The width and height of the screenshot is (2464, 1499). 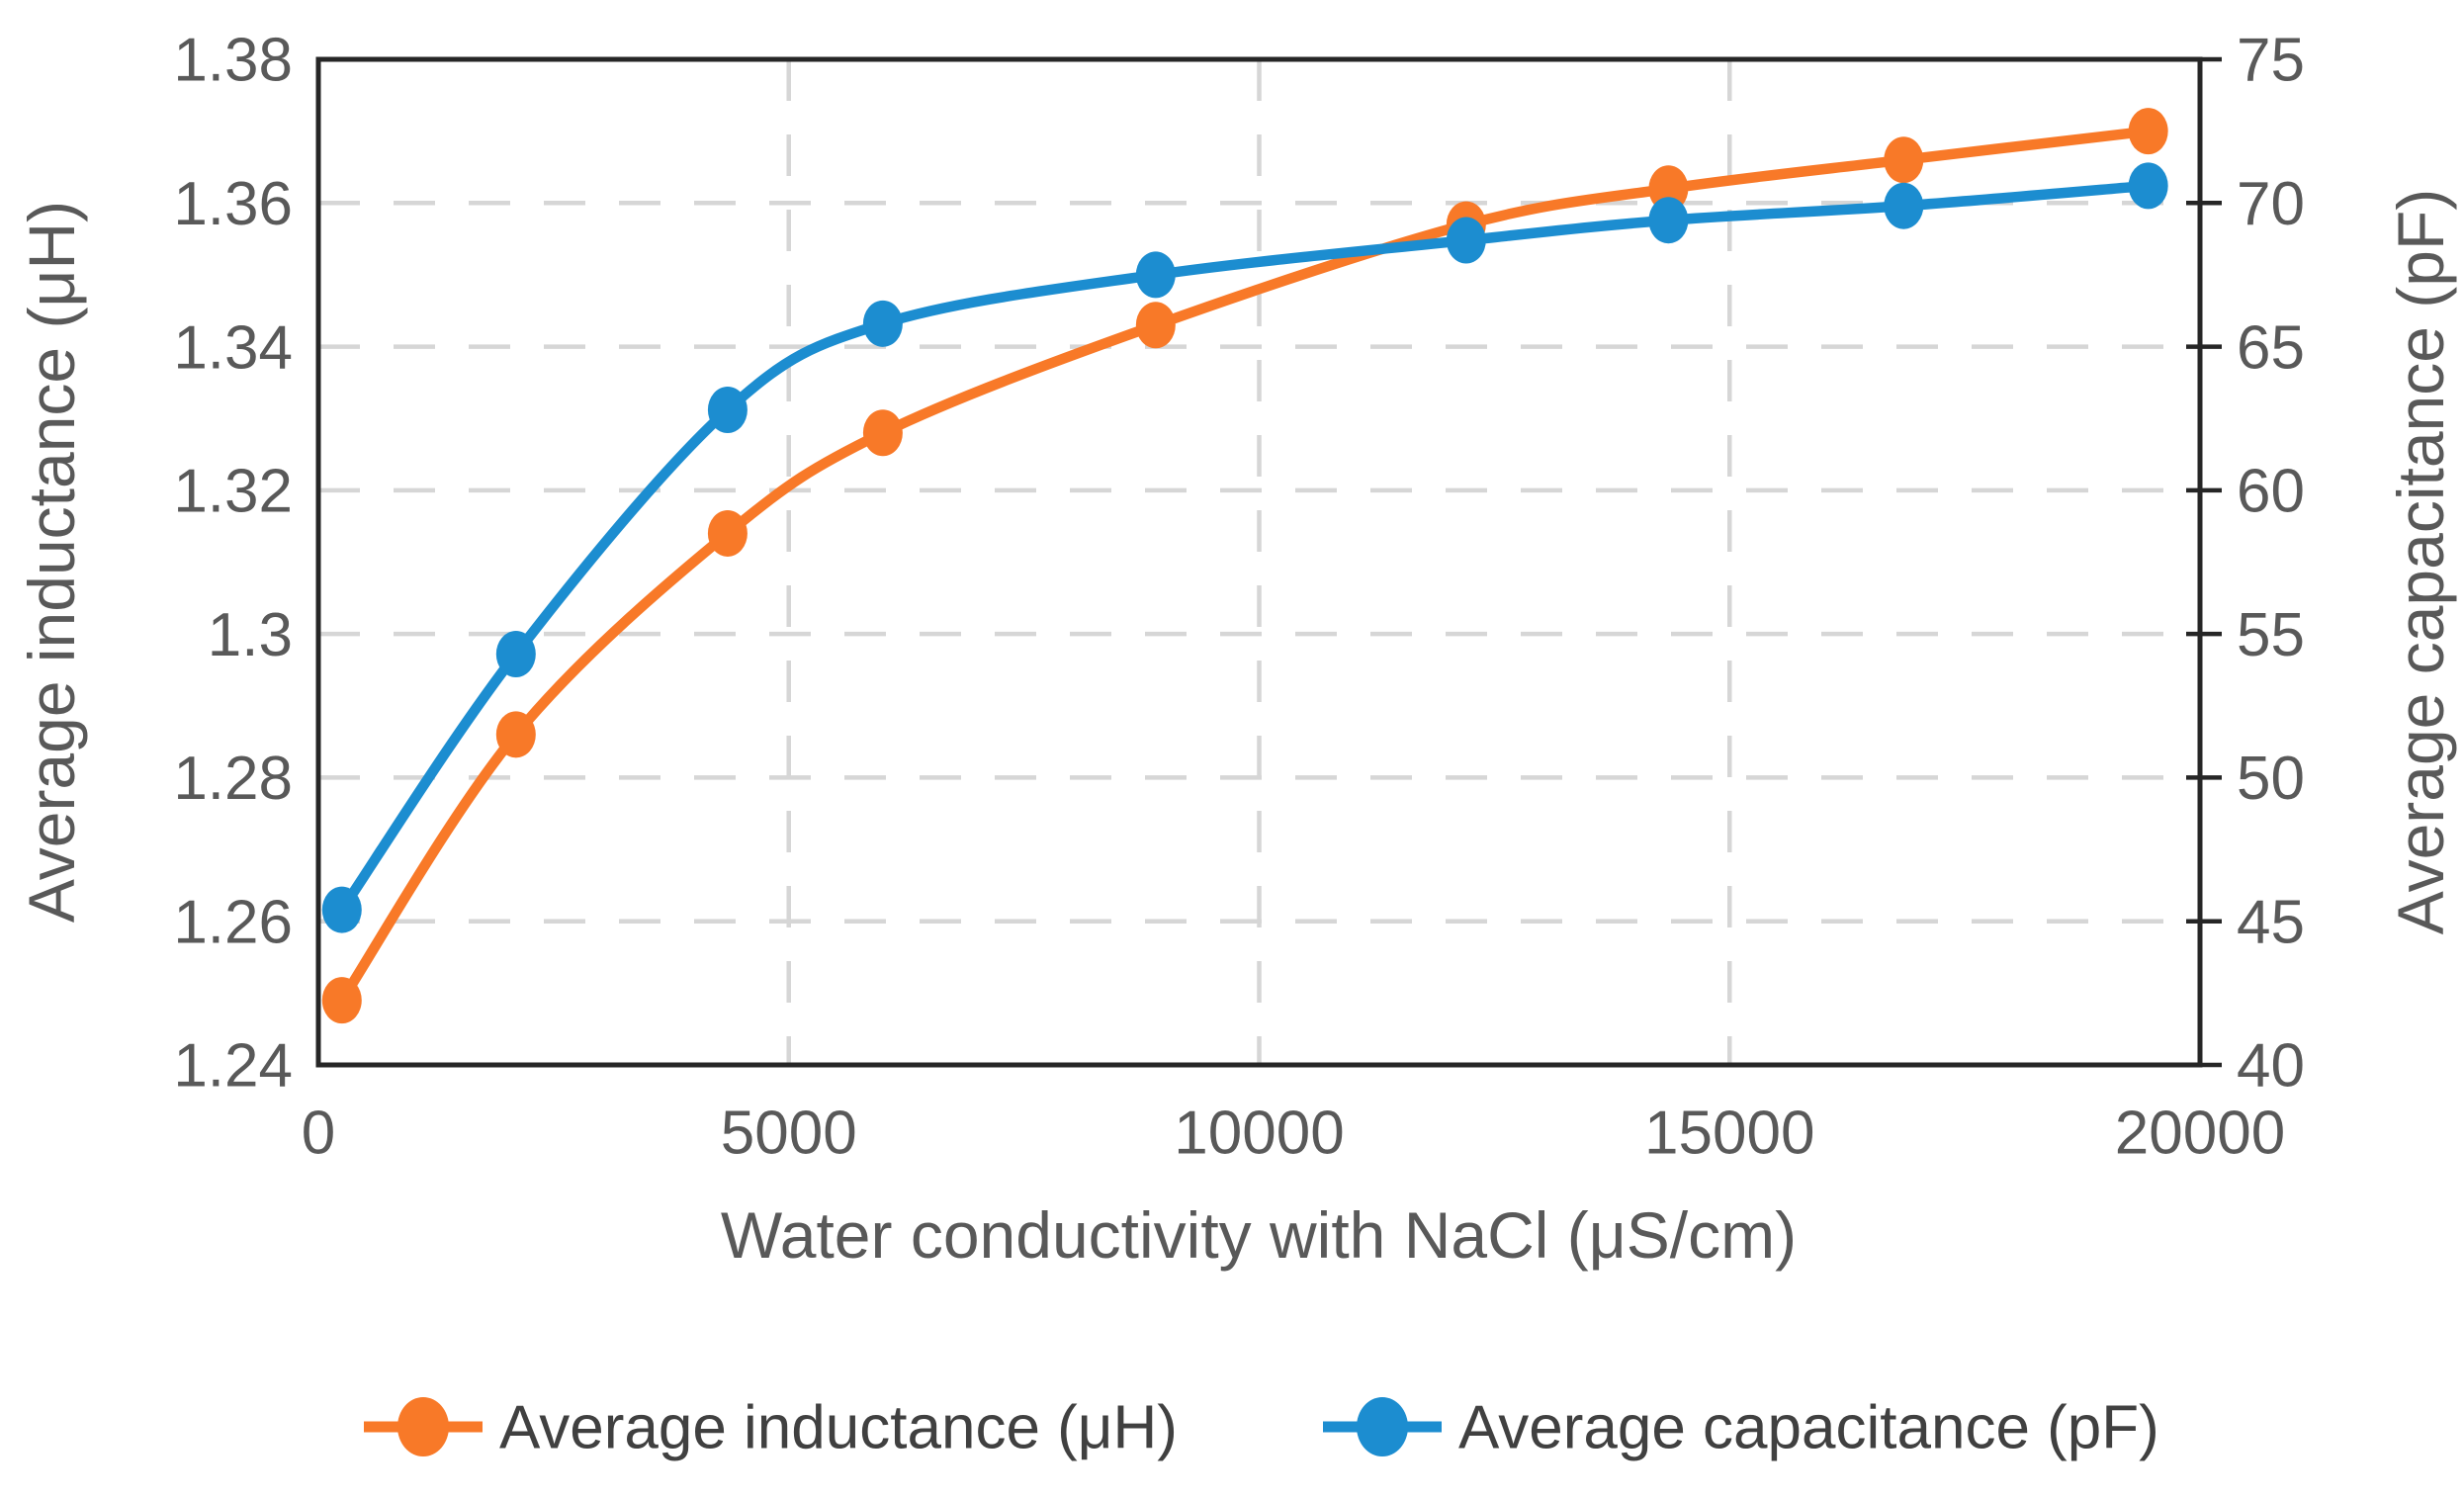 What do you see at coordinates (838, 1428) in the screenshot?
I see `legend-label: Average inductance (μH)` at bounding box center [838, 1428].